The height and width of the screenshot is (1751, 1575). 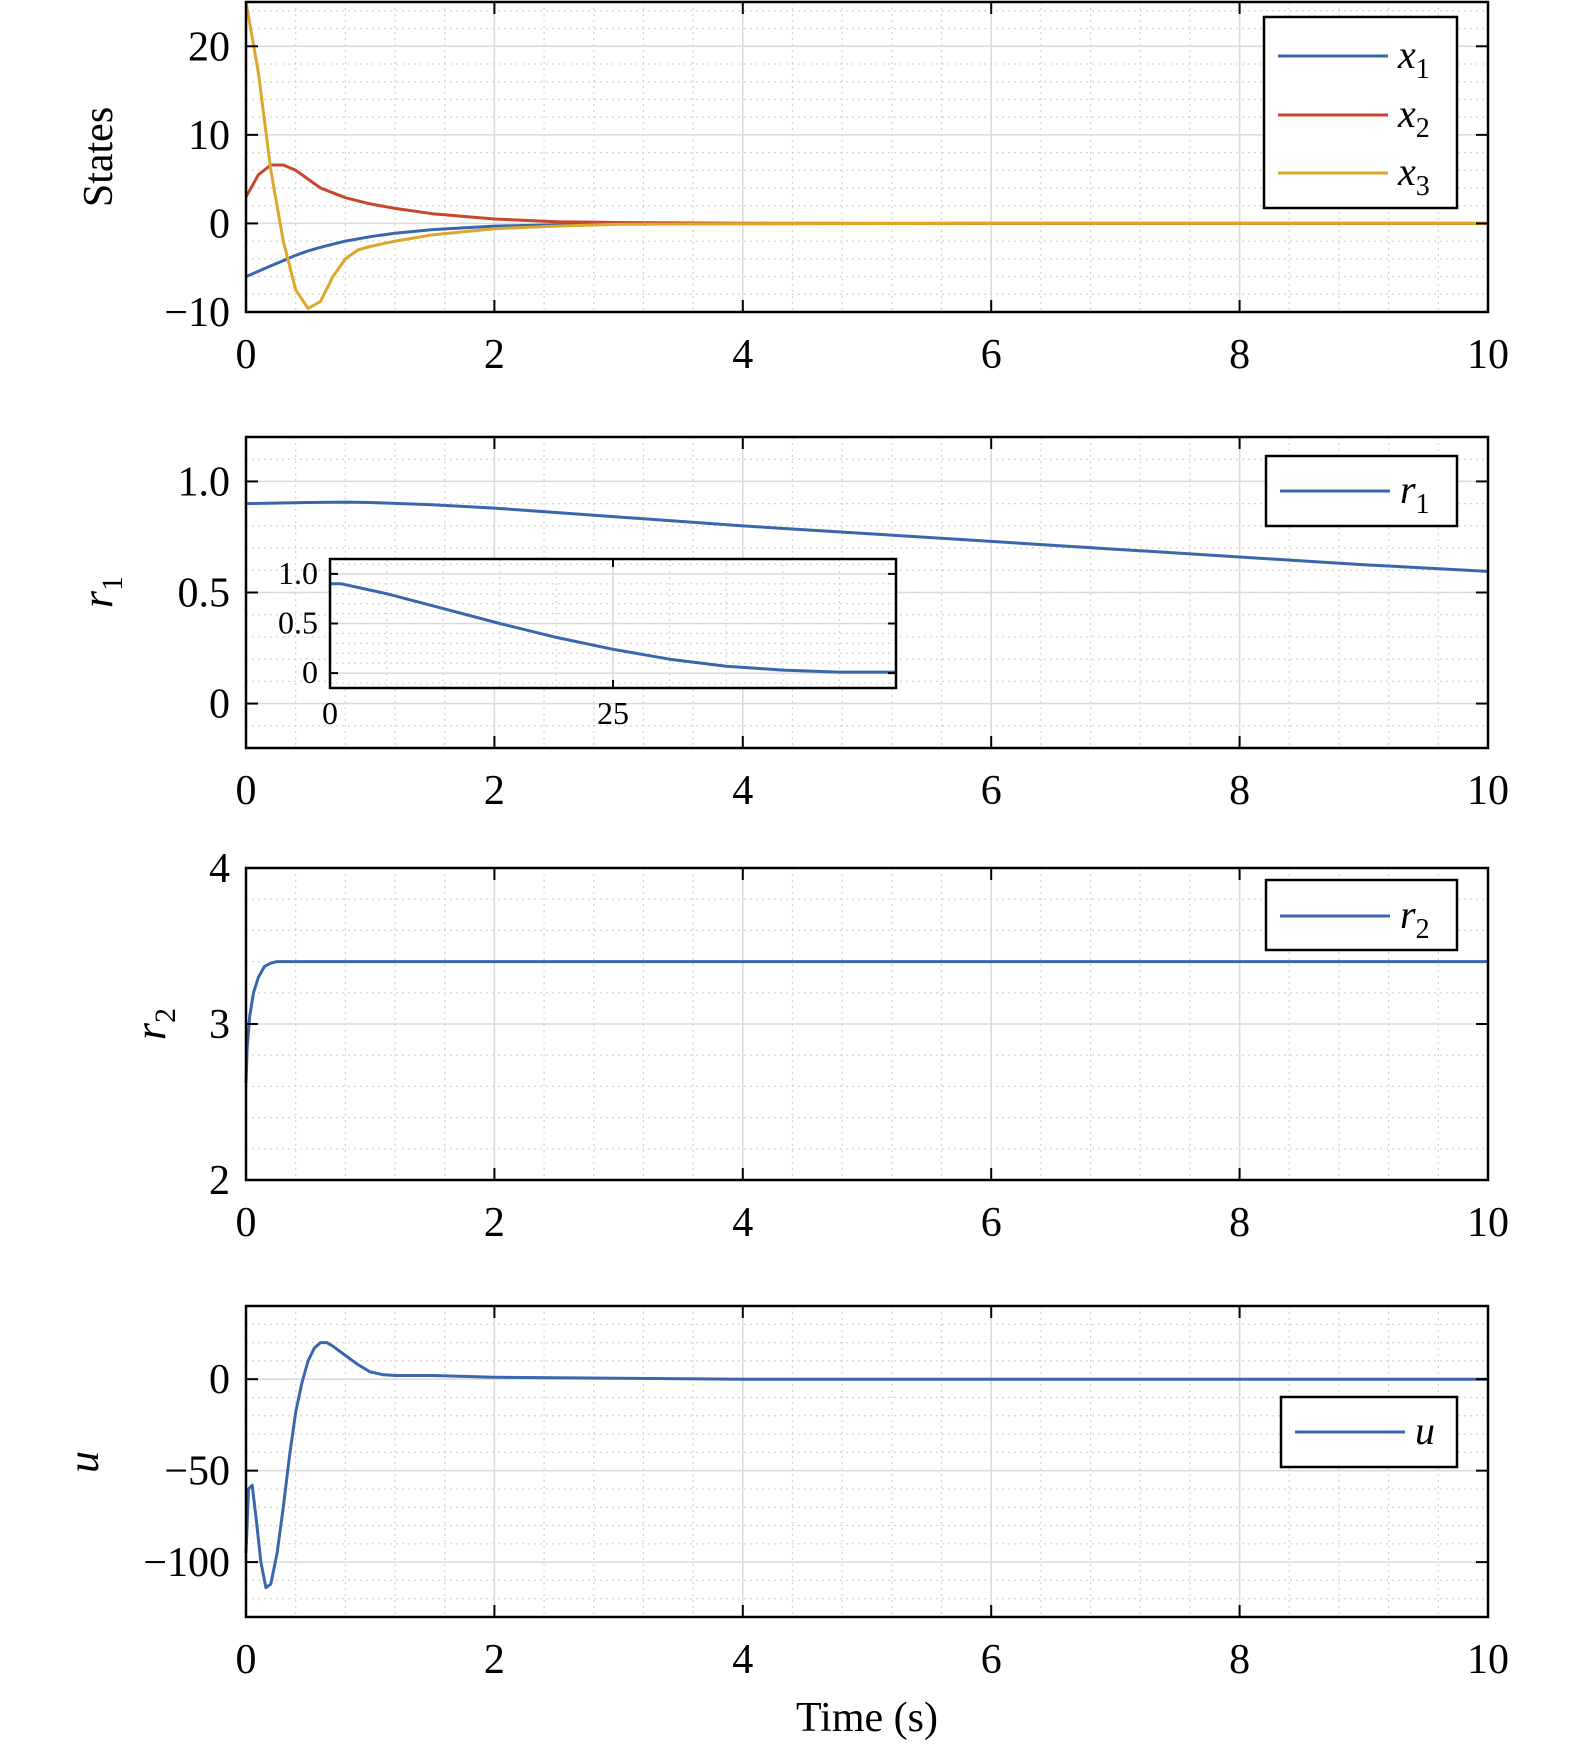 What do you see at coordinates (197, 1472) in the screenshot?
I see `y-tick-label: −50` at bounding box center [197, 1472].